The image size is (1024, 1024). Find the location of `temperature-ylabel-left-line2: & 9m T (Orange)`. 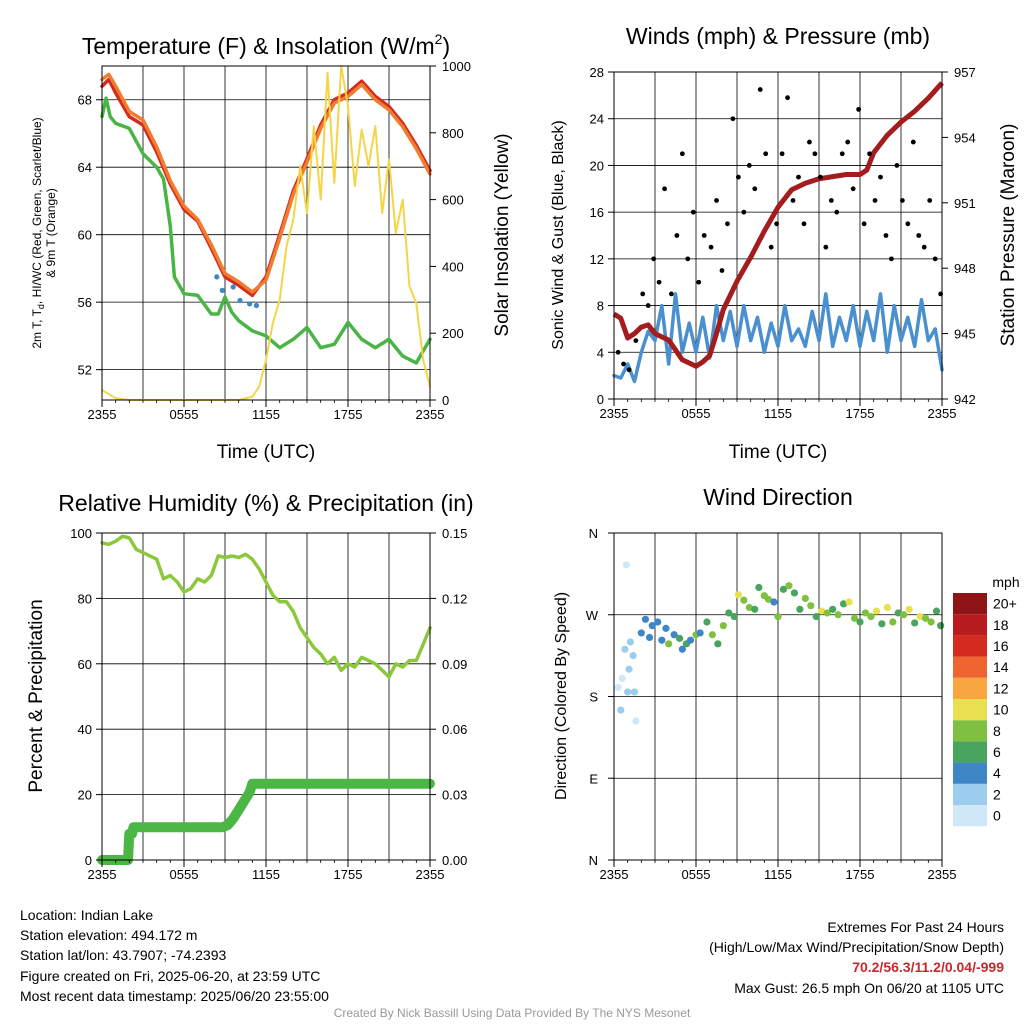

temperature-ylabel-left-line2: & 9m T (Orange) is located at coordinates (51, 233).